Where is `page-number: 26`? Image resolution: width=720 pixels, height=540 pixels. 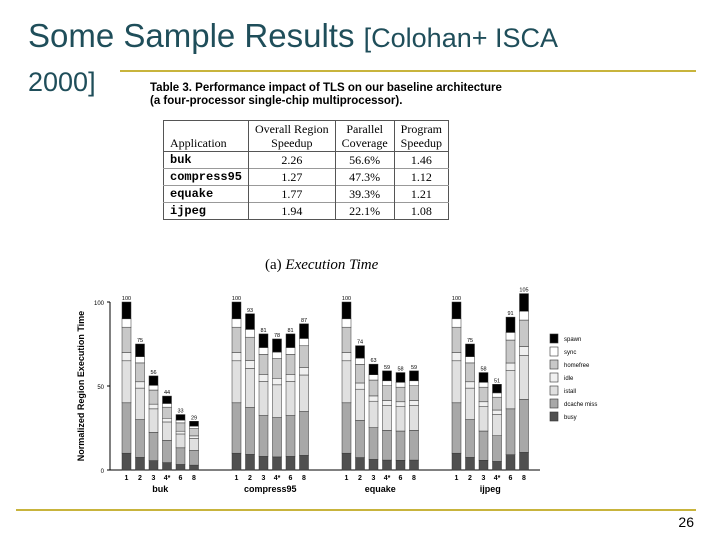
page-number: 26 is located at coordinates (686, 522).